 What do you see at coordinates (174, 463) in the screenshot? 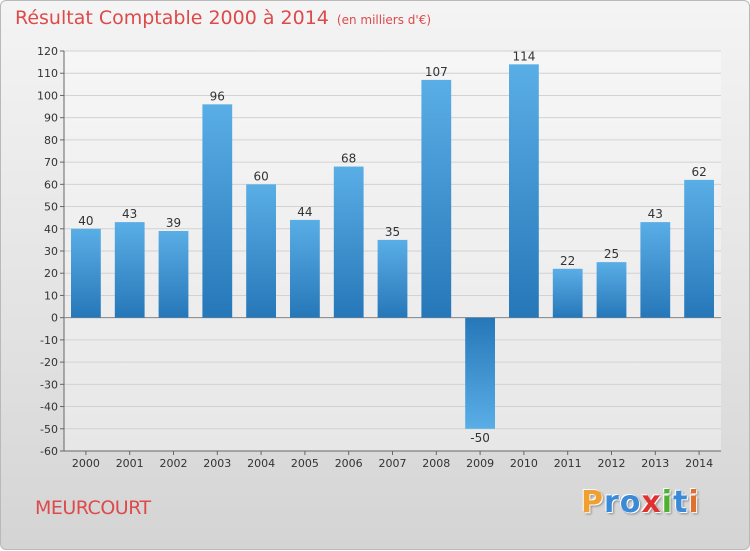
I see `x-tick-label: 2002` at bounding box center [174, 463].